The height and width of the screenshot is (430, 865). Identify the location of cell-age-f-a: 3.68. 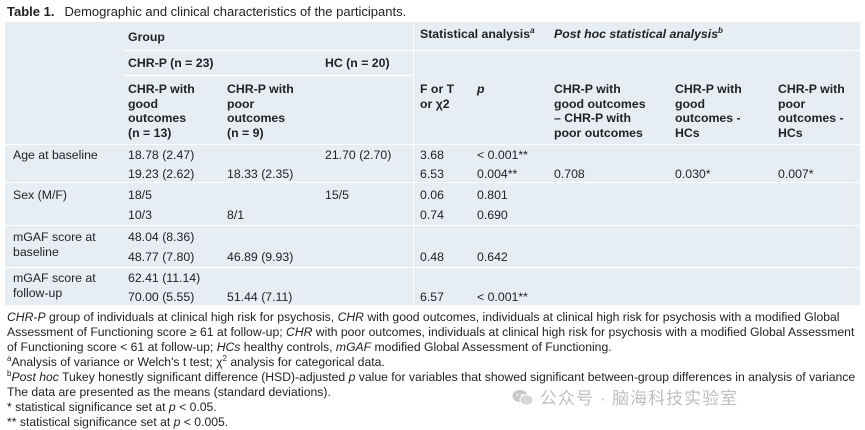
(432, 155).